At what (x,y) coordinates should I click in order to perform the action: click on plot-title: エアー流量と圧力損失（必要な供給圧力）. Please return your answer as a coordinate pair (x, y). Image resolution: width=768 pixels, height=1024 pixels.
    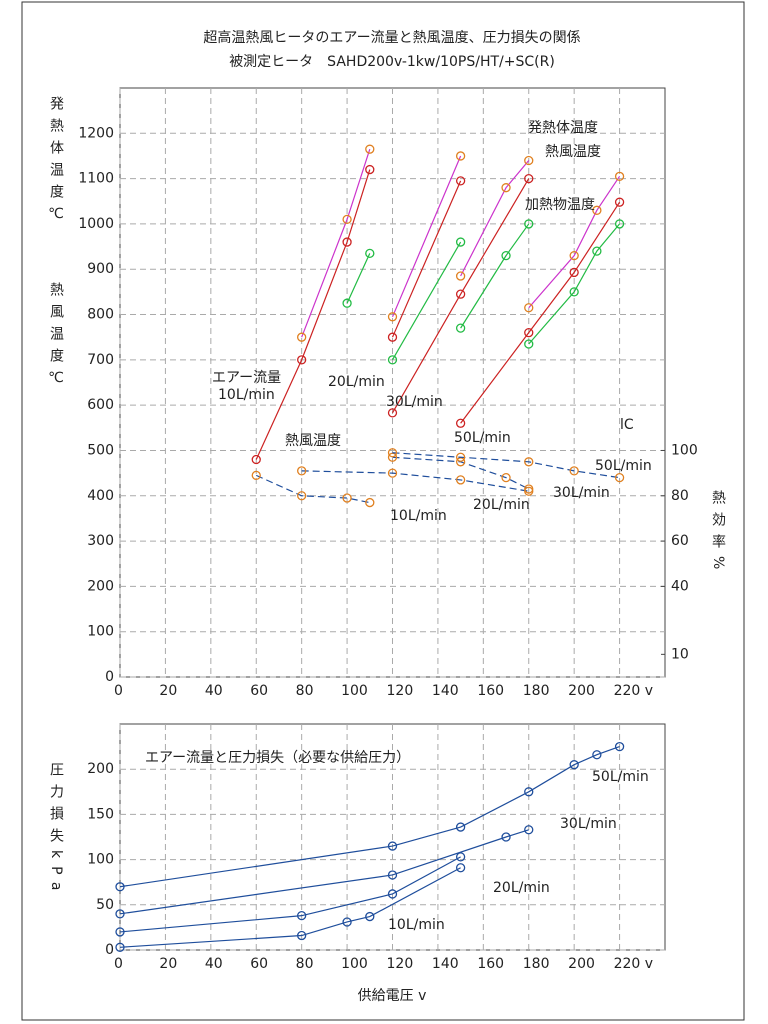
    Looking at the image, I should click on (277, 758).